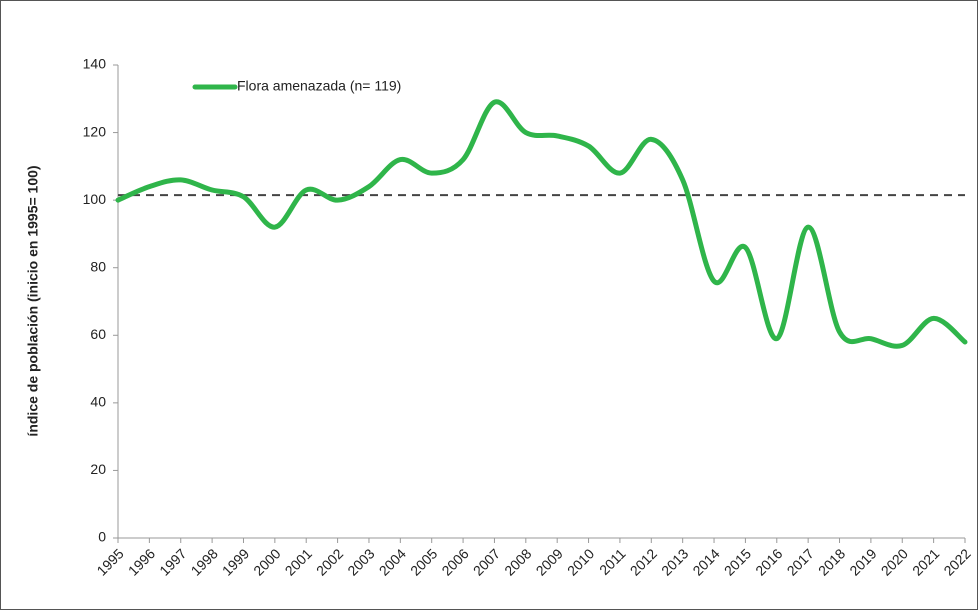  What do you see at coordinates (98, 402) in the screenshot?
I see `y-tick-label: 40` at bounding box center [98, 402].